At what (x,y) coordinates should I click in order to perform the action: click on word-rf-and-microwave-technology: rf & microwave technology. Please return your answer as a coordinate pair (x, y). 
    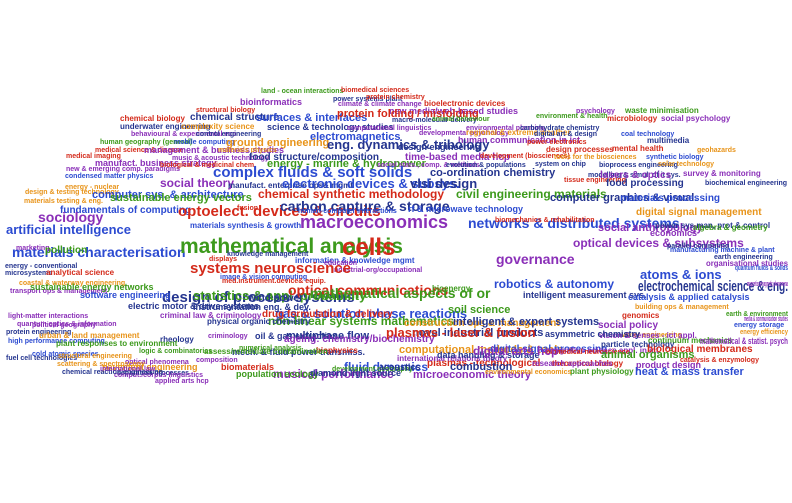
    Looking at the image, I should click on (465, 209).